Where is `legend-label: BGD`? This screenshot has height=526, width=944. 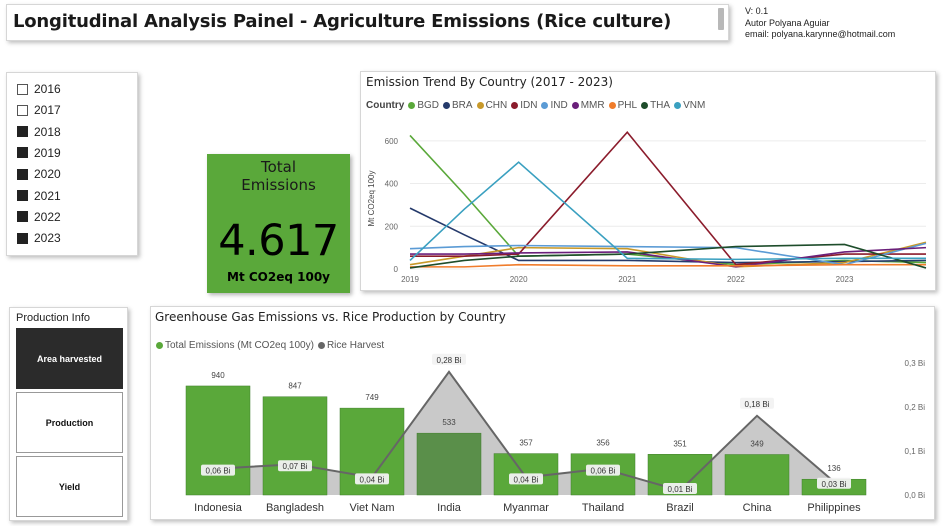 legend-label: BGD is located at coordinates (428, 105).